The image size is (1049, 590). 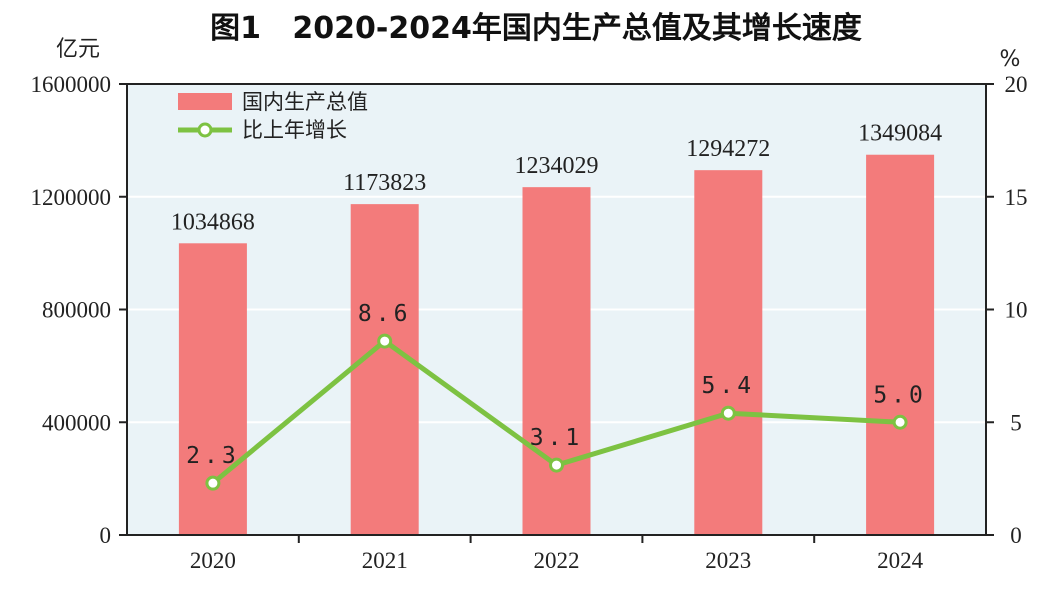 What do you see at coordinates (76, 422) in the screenshot?
I see `left-tick-label: 400000` at bounding box center [76, 422].